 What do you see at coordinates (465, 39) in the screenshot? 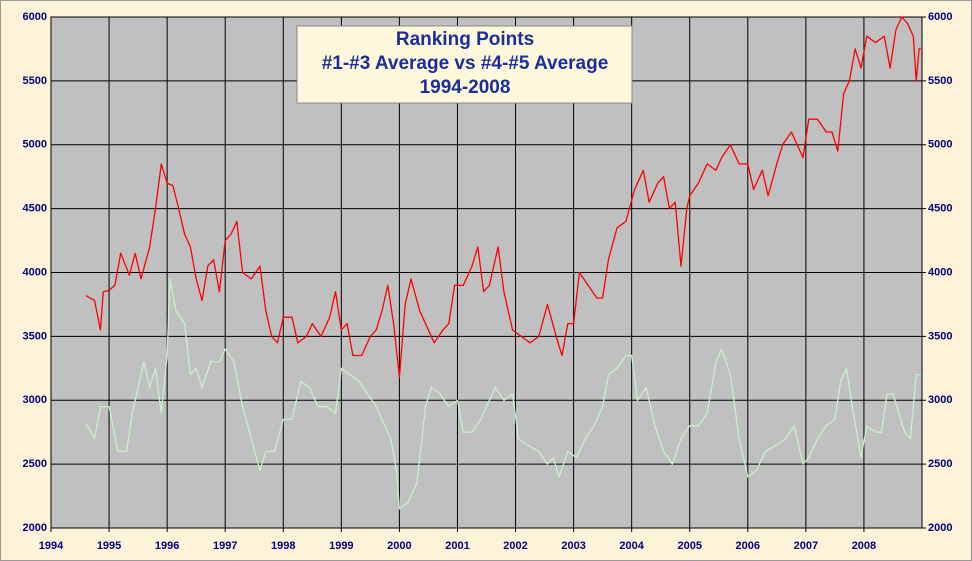
I see `chart-title: Ranking Points` at bounding box center [465, 39].